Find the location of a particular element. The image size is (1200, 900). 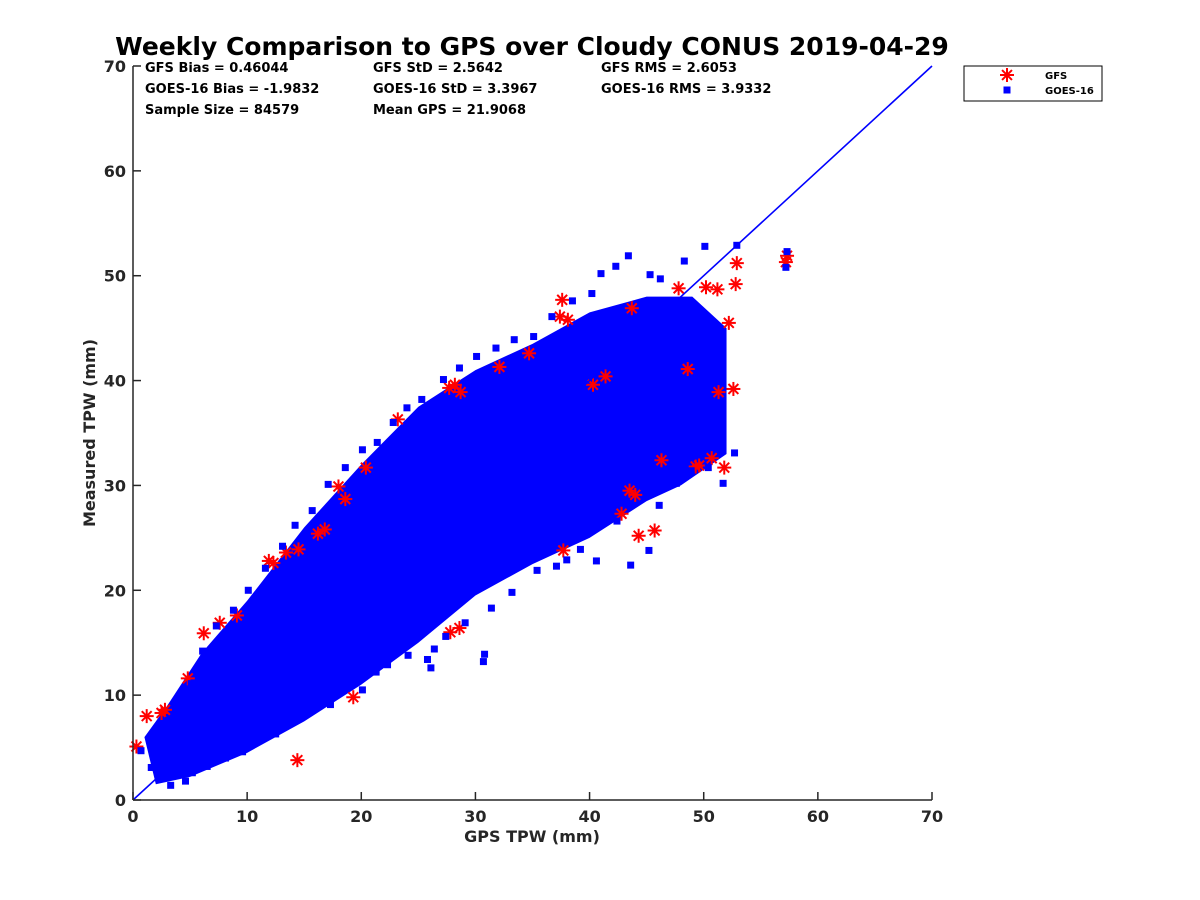

y-tick-label: 70 is located at coordinates (115, 66).